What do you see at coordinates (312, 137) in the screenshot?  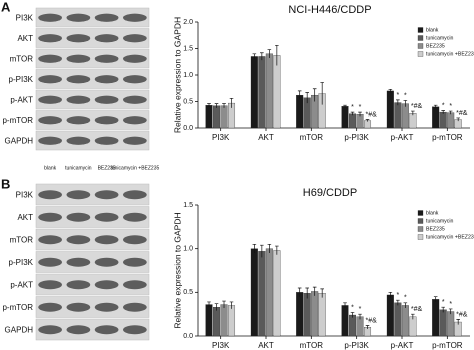 I see `x-tick-label: mTOR` at bounding box center [312, 137].